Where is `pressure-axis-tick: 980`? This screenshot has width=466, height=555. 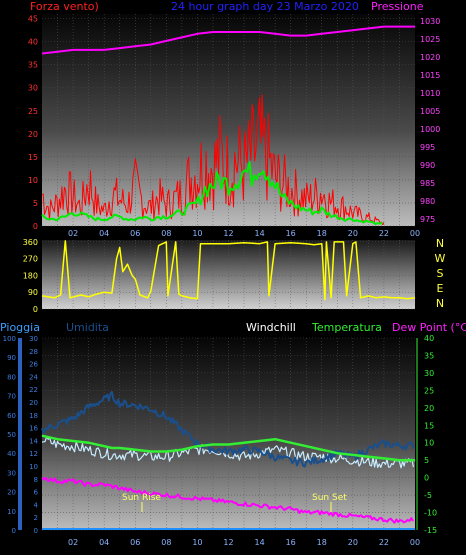
pressure-axis-tick: 980 is located at coordinates (427, 201).